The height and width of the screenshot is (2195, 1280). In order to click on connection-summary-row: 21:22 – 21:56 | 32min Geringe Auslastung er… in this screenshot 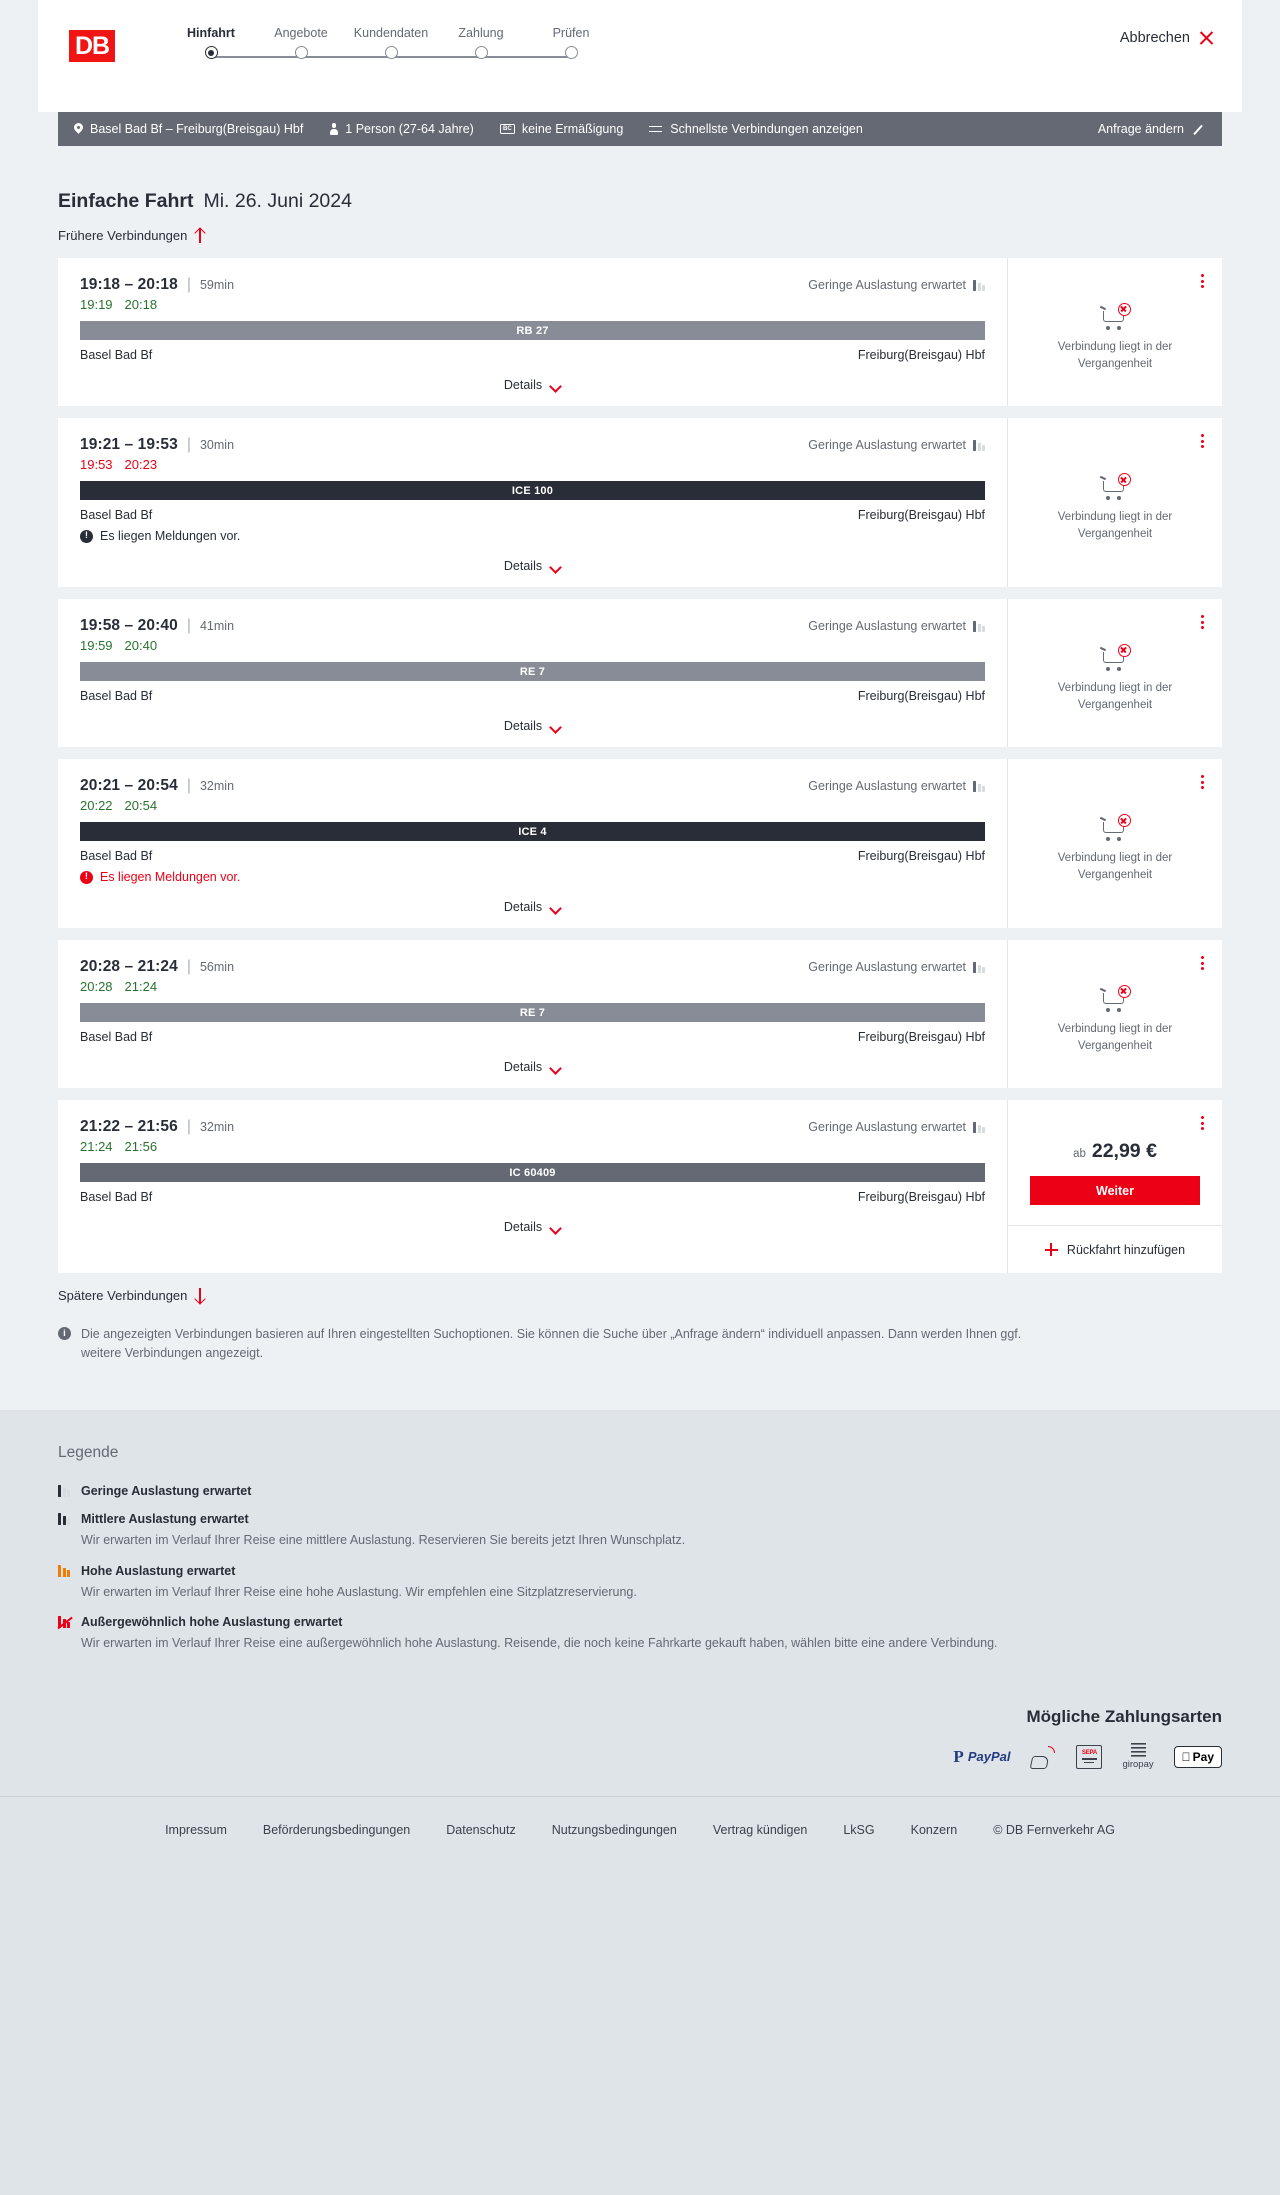, I will do `click(532, 1127)`.